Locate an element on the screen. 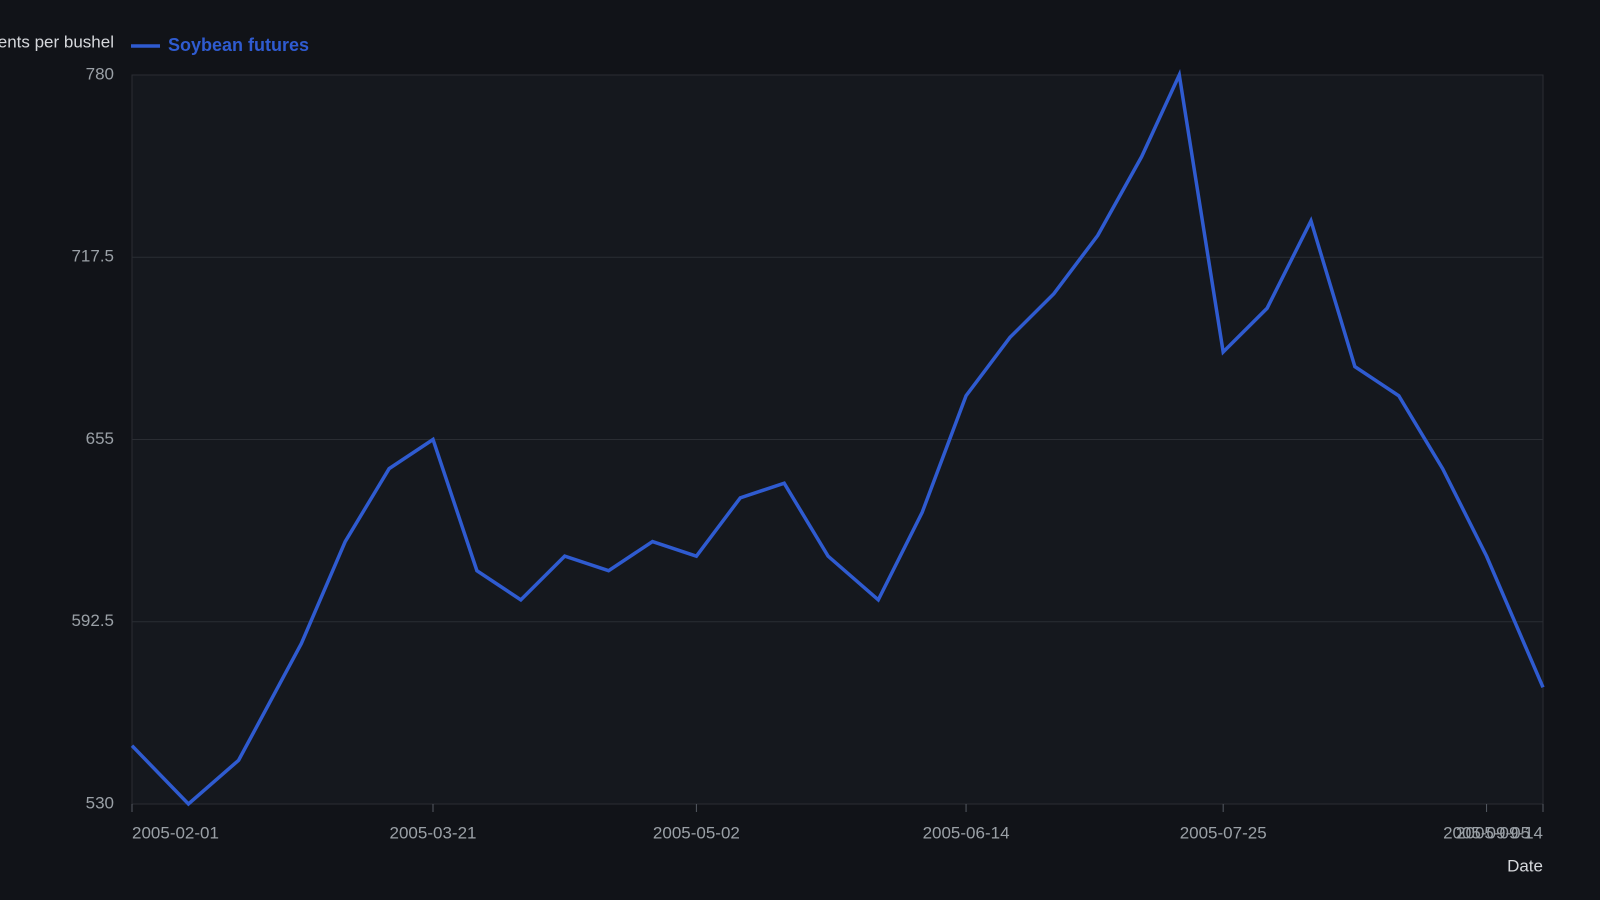 Image resolution: width=1600 pixels, height=900 pixels. y-tick-label: 717.5 is located at coordinates (92, 256).